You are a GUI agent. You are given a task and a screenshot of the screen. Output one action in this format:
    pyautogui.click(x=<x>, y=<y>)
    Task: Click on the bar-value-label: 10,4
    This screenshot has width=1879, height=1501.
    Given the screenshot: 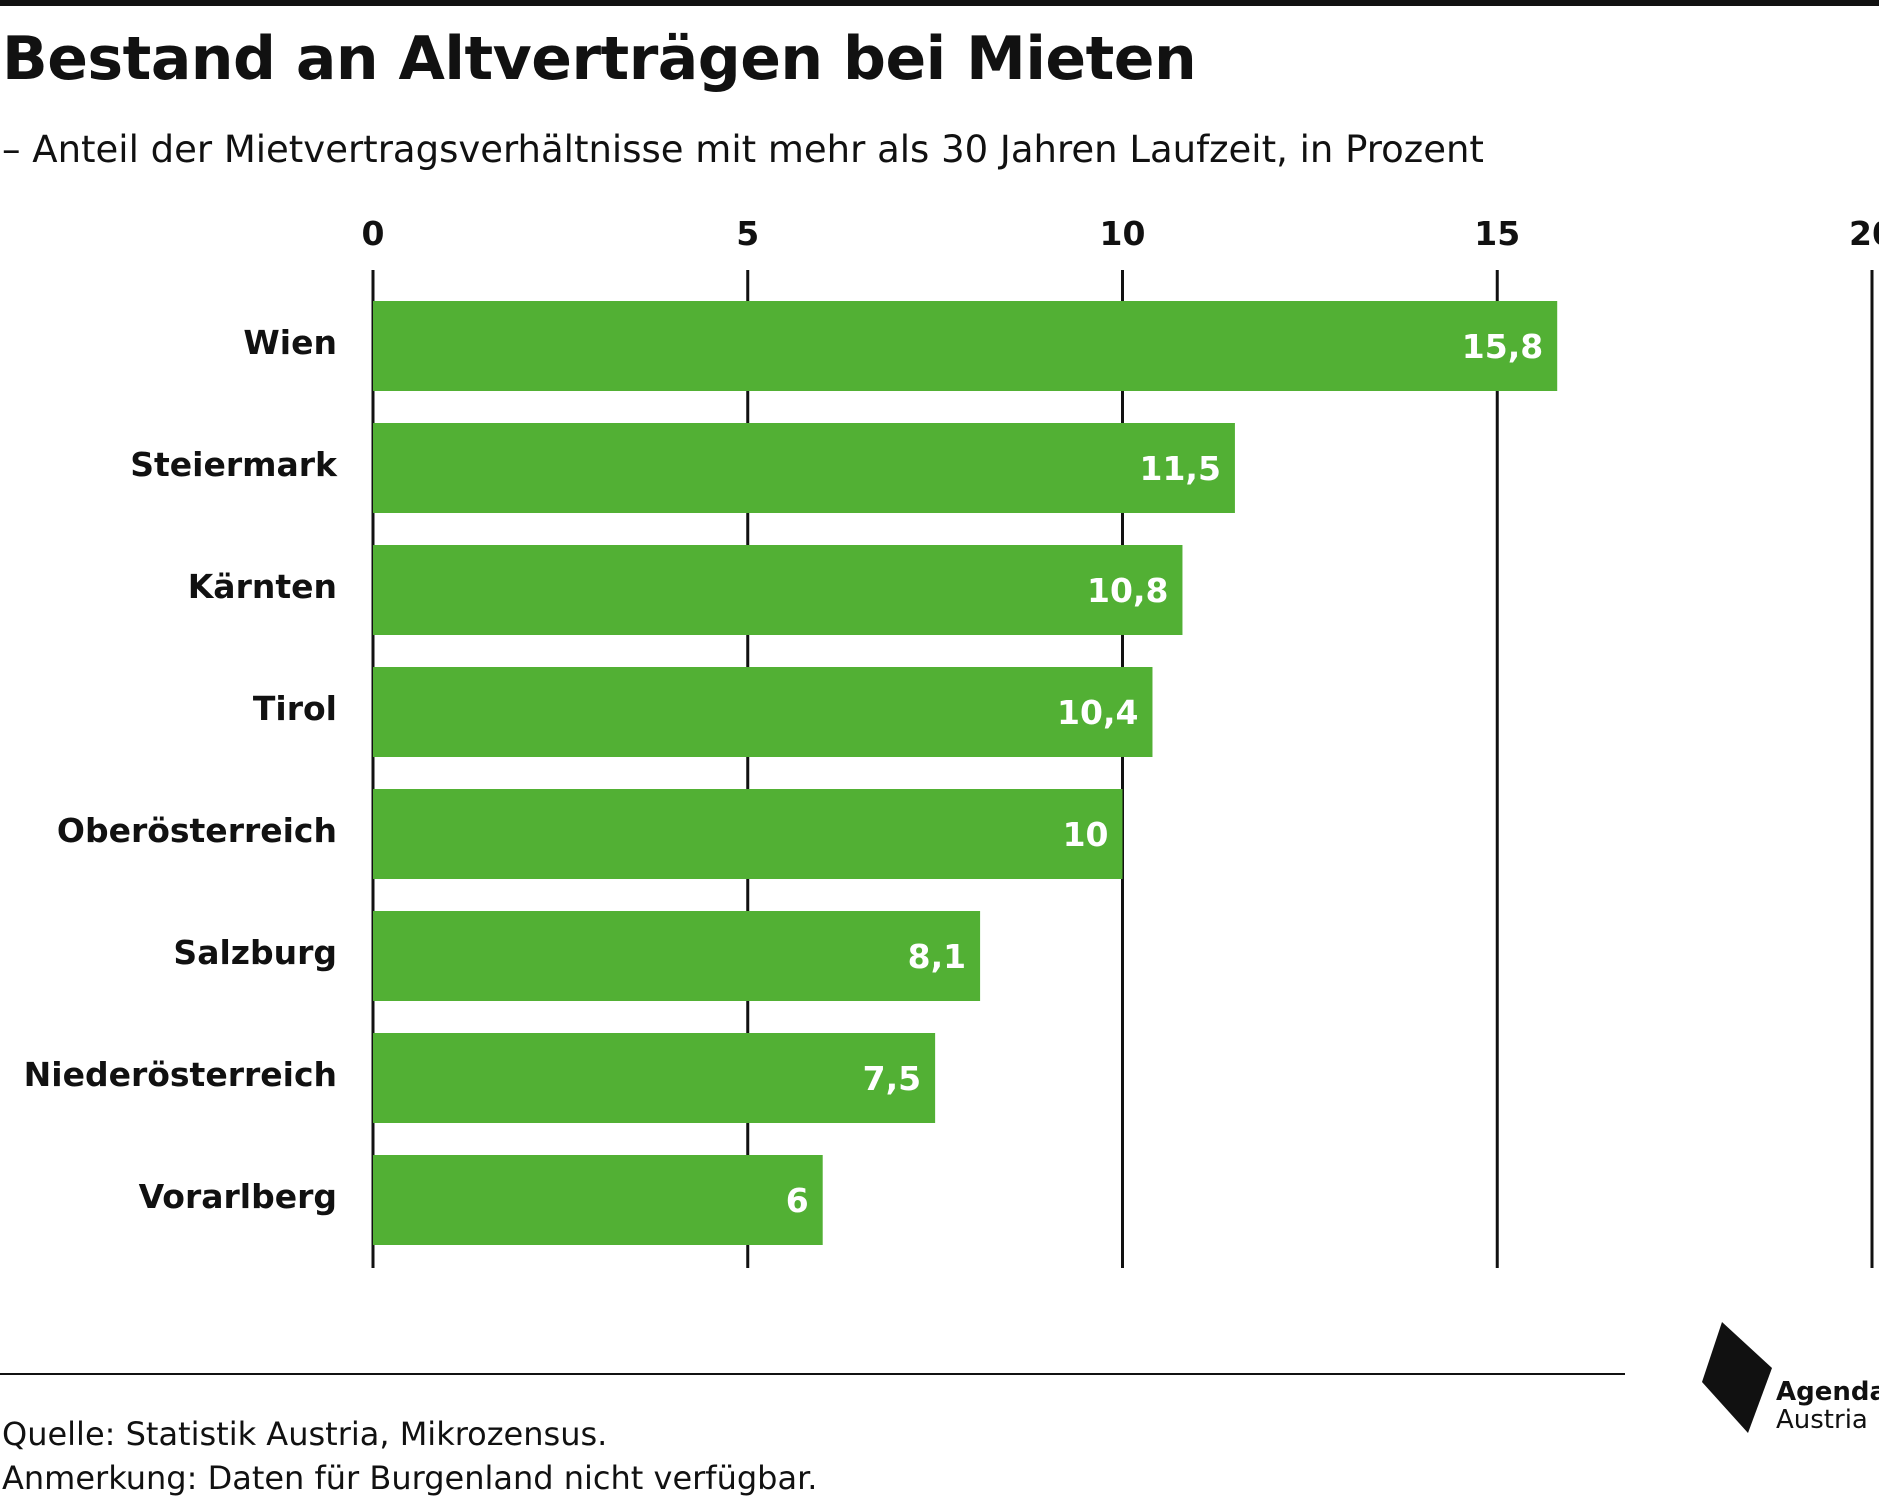 What is the action you would take?
    pyautogui.click(x=1097, y=712)
    